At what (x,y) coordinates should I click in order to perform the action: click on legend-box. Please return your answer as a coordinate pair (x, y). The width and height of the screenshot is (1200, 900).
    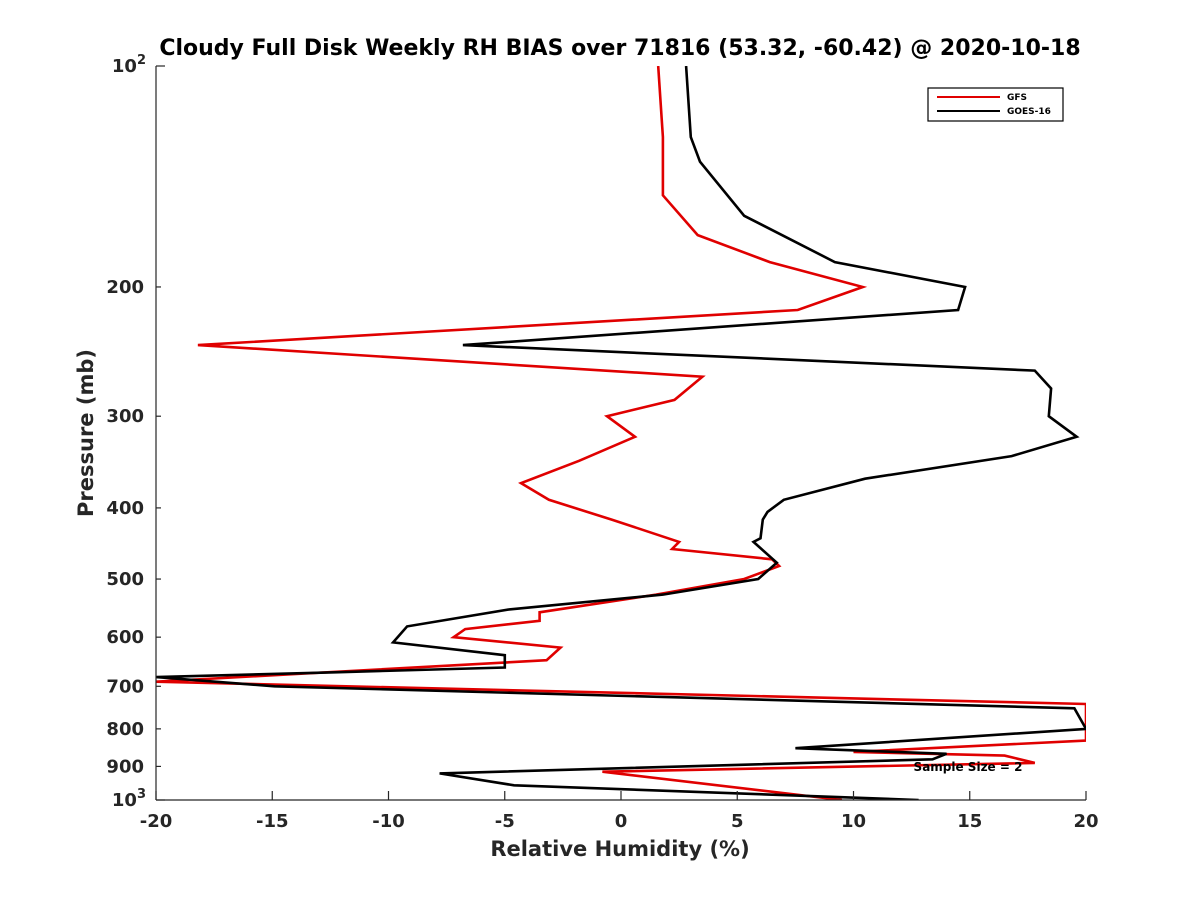
    Looking at the image, I should click on (995, 104).